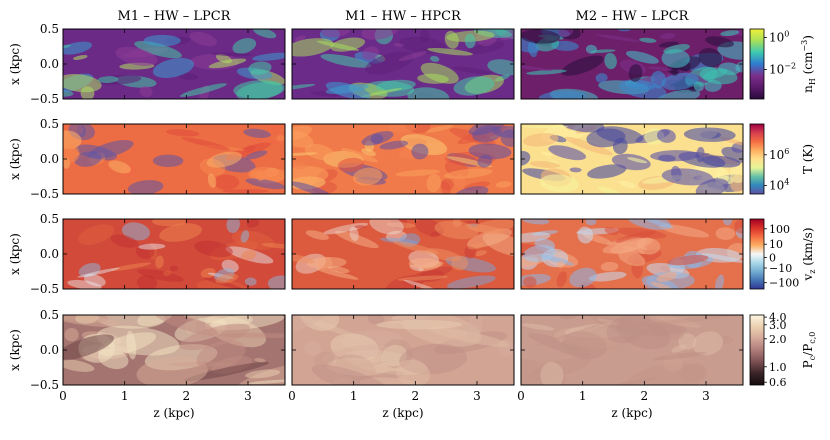 This screenshot has height=440, width=830. Describe the element at coordinates (477, 396) in the screenshot. I see `x-tick-label: 3` at that location.